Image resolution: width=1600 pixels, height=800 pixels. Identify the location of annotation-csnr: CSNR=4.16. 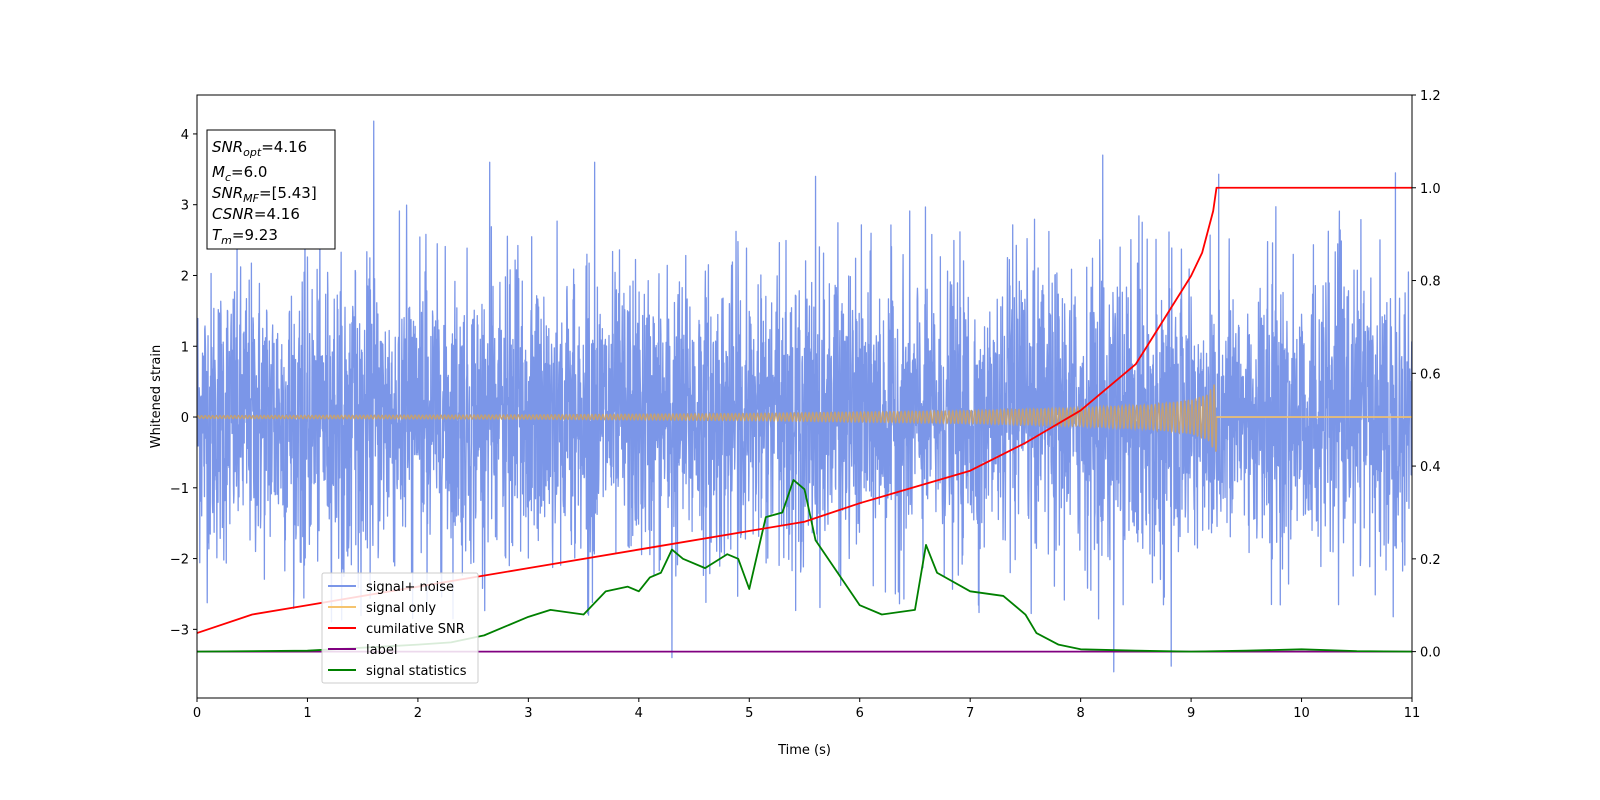
(256, 214).